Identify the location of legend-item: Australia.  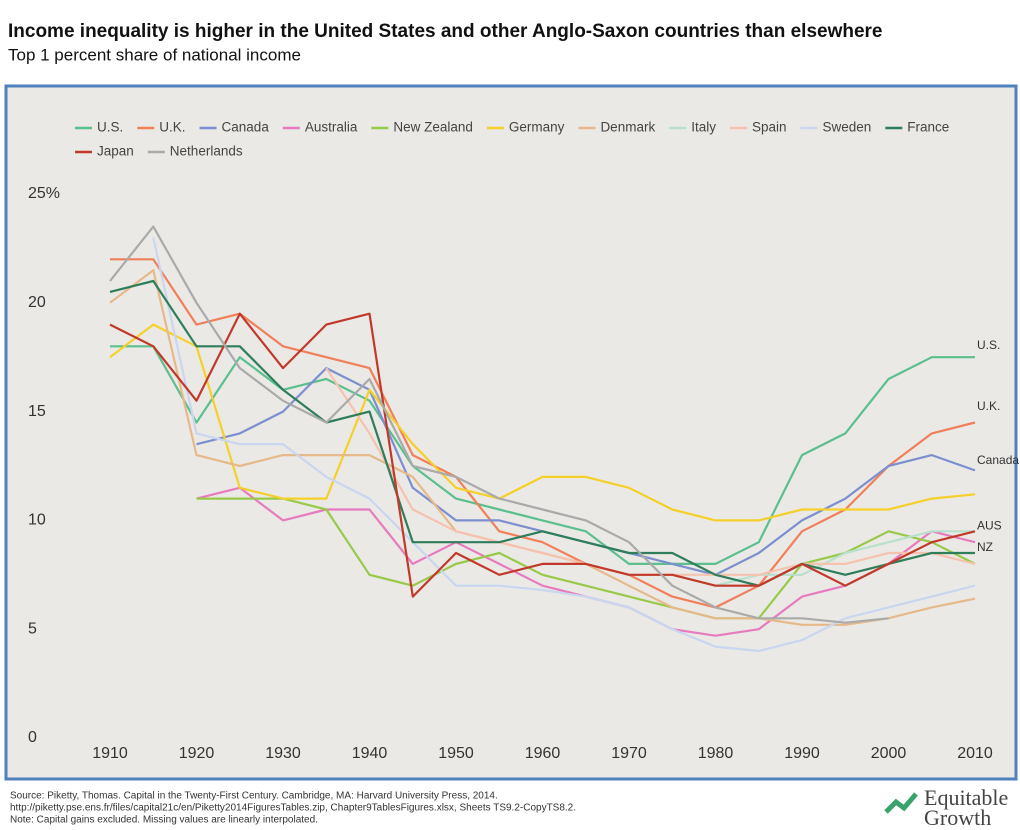
(320, 127).